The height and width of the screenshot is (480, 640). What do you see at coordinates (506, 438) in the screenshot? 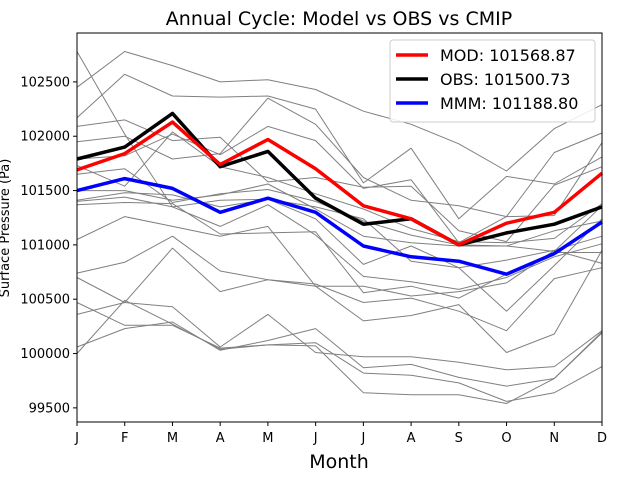
I see `x-tick-label: O` at bounding box center [506, 438].